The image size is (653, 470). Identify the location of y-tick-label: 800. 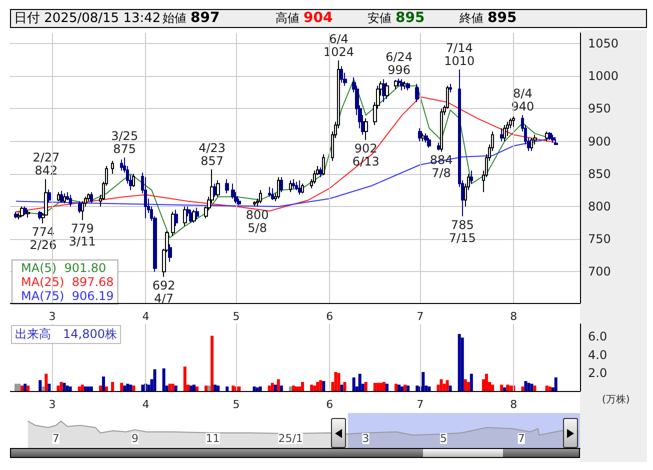
(599, 206).